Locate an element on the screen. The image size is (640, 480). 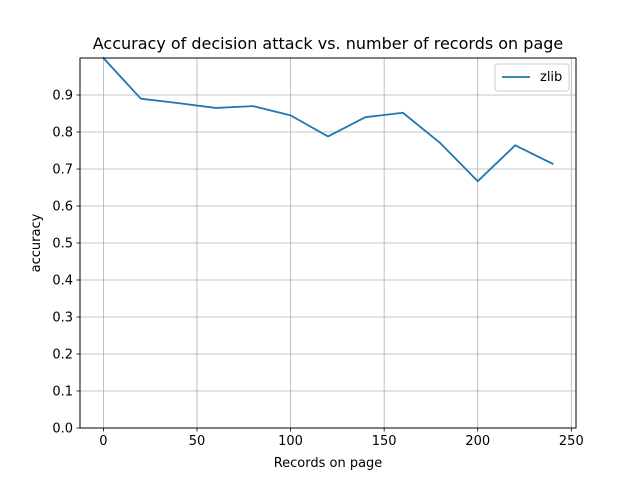
x-tick-label: 0 is located at coordinates (103, 441).